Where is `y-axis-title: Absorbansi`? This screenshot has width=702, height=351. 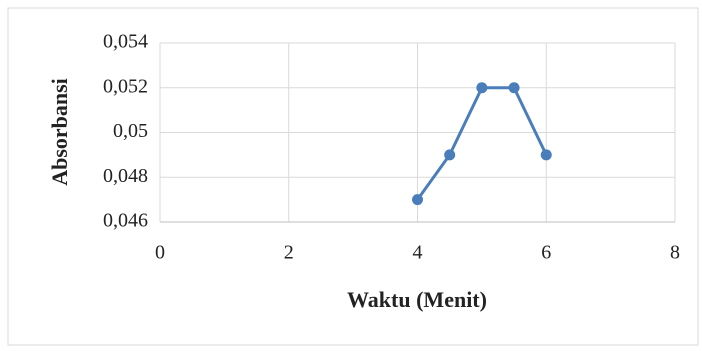
y-axis-title: Absorbansi is located at coordinates (59, 132).